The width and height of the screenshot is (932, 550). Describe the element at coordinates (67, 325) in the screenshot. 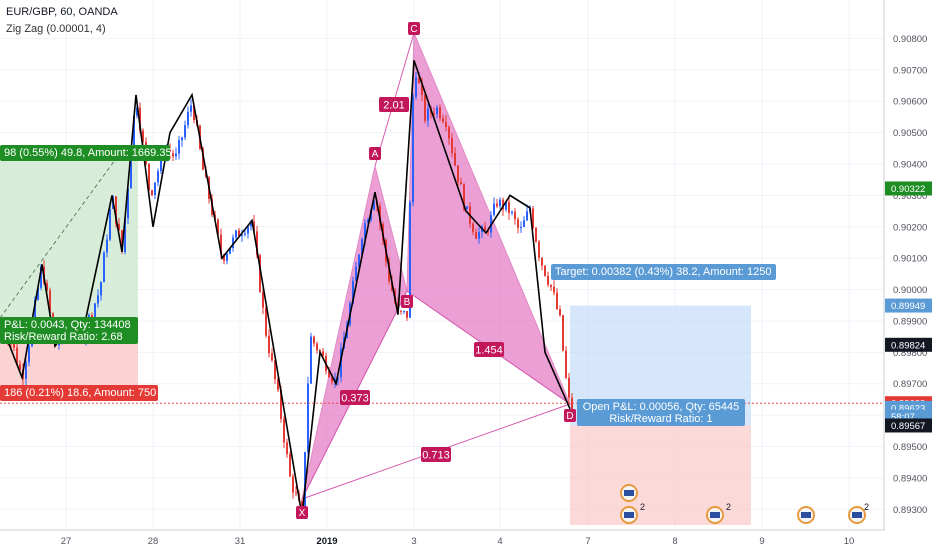

I see `left-pnl-tag-text: P&L: 0.0043, Qty: 134408` at that location.